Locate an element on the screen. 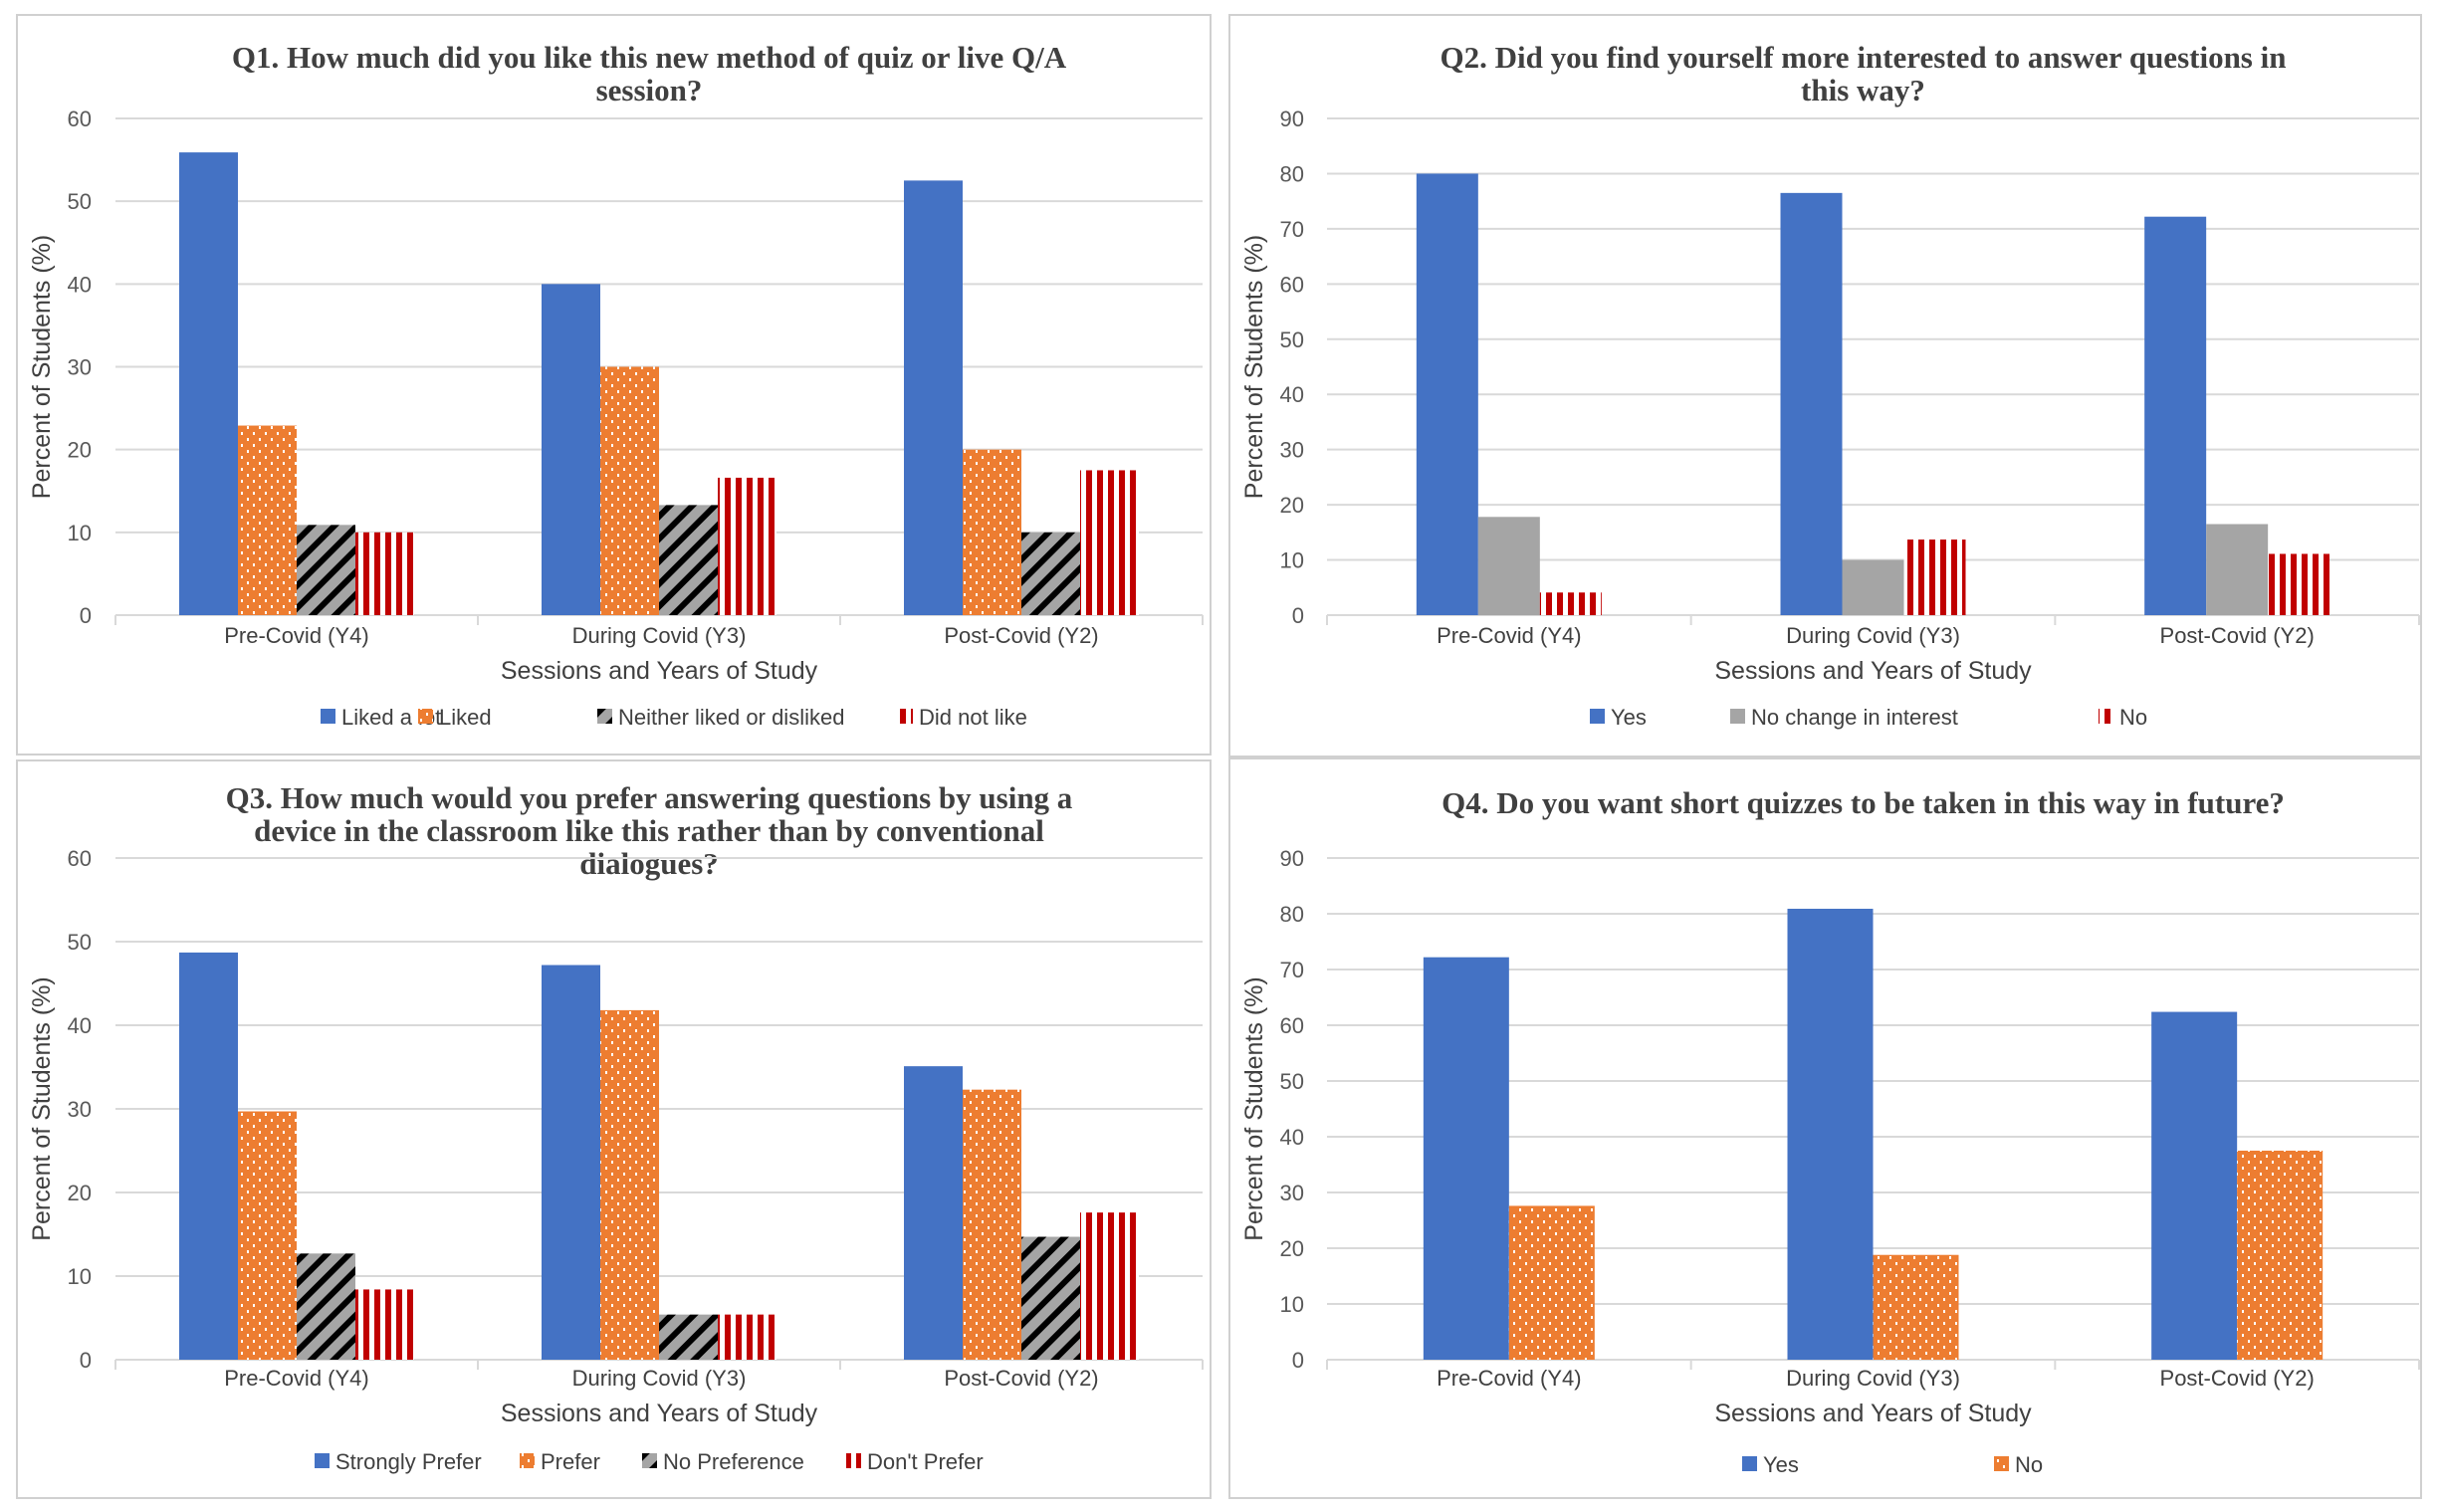  legend-label: No change in interest is located at coordinates (1855, 717).